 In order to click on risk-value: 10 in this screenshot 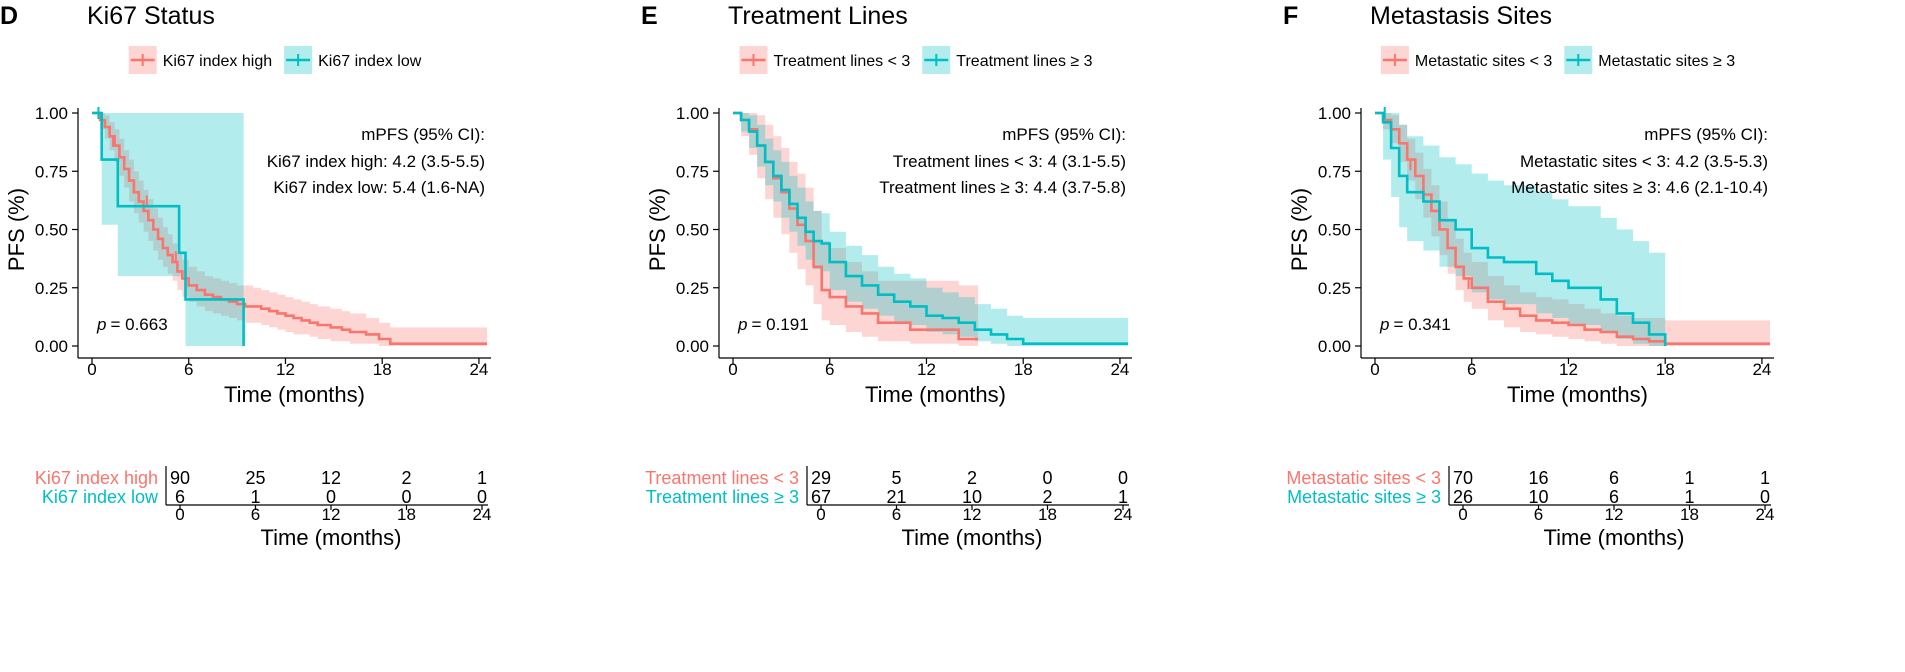, I will do `click(1538, 497)`.